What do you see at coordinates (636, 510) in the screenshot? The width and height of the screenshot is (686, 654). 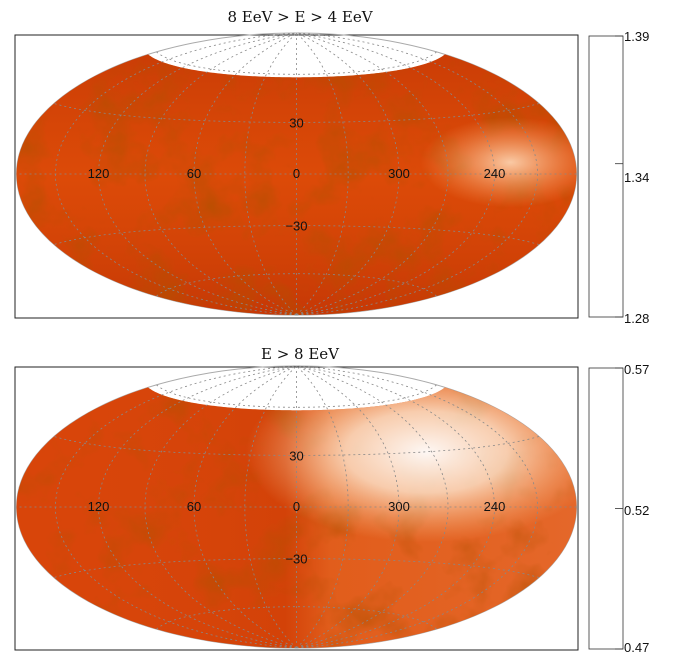 I see `panel-2-colorbar-mid: 0.52` at bounding box center [636, 510].